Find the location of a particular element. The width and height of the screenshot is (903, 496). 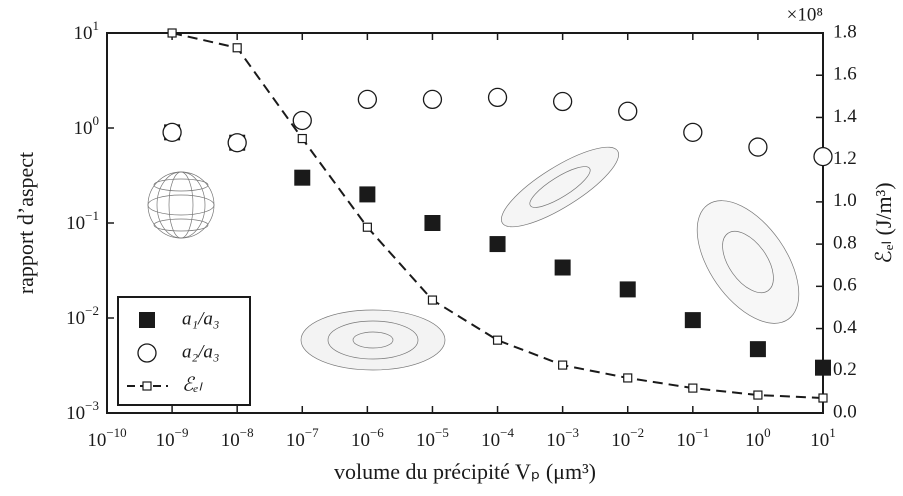

x-tick-label: 10⁻¹⁰ is located at coordinates (106, 438).